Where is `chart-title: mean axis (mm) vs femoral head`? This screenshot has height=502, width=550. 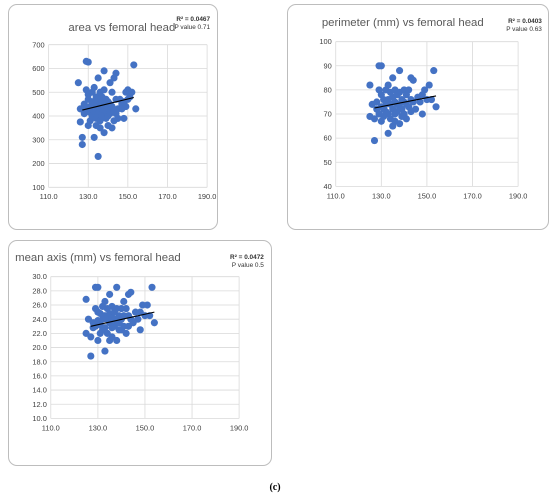
chart-title: mean axis (mm) vs femoral head is located at coordinates (98, 258).